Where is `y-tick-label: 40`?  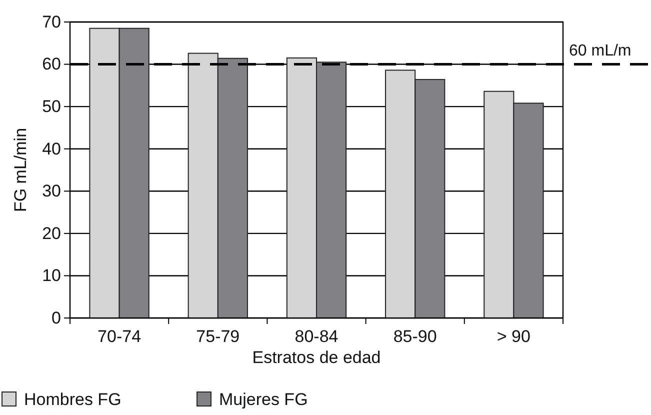
y-tick-label: 40 is located at coordinates (51, 148).